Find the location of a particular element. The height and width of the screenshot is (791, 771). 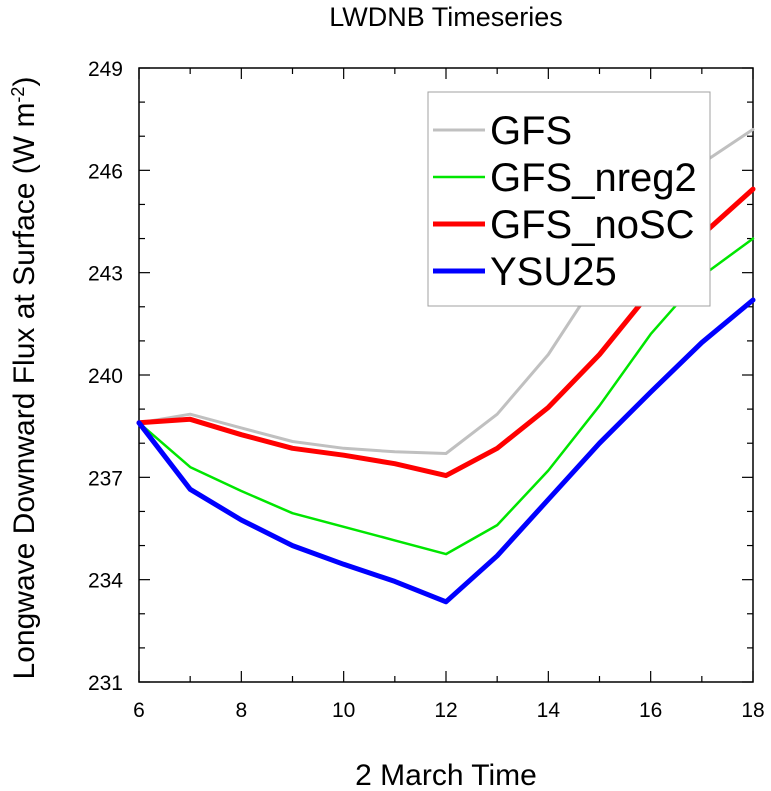

y-axis-title-close: ) is located at coordinates (24, 82).